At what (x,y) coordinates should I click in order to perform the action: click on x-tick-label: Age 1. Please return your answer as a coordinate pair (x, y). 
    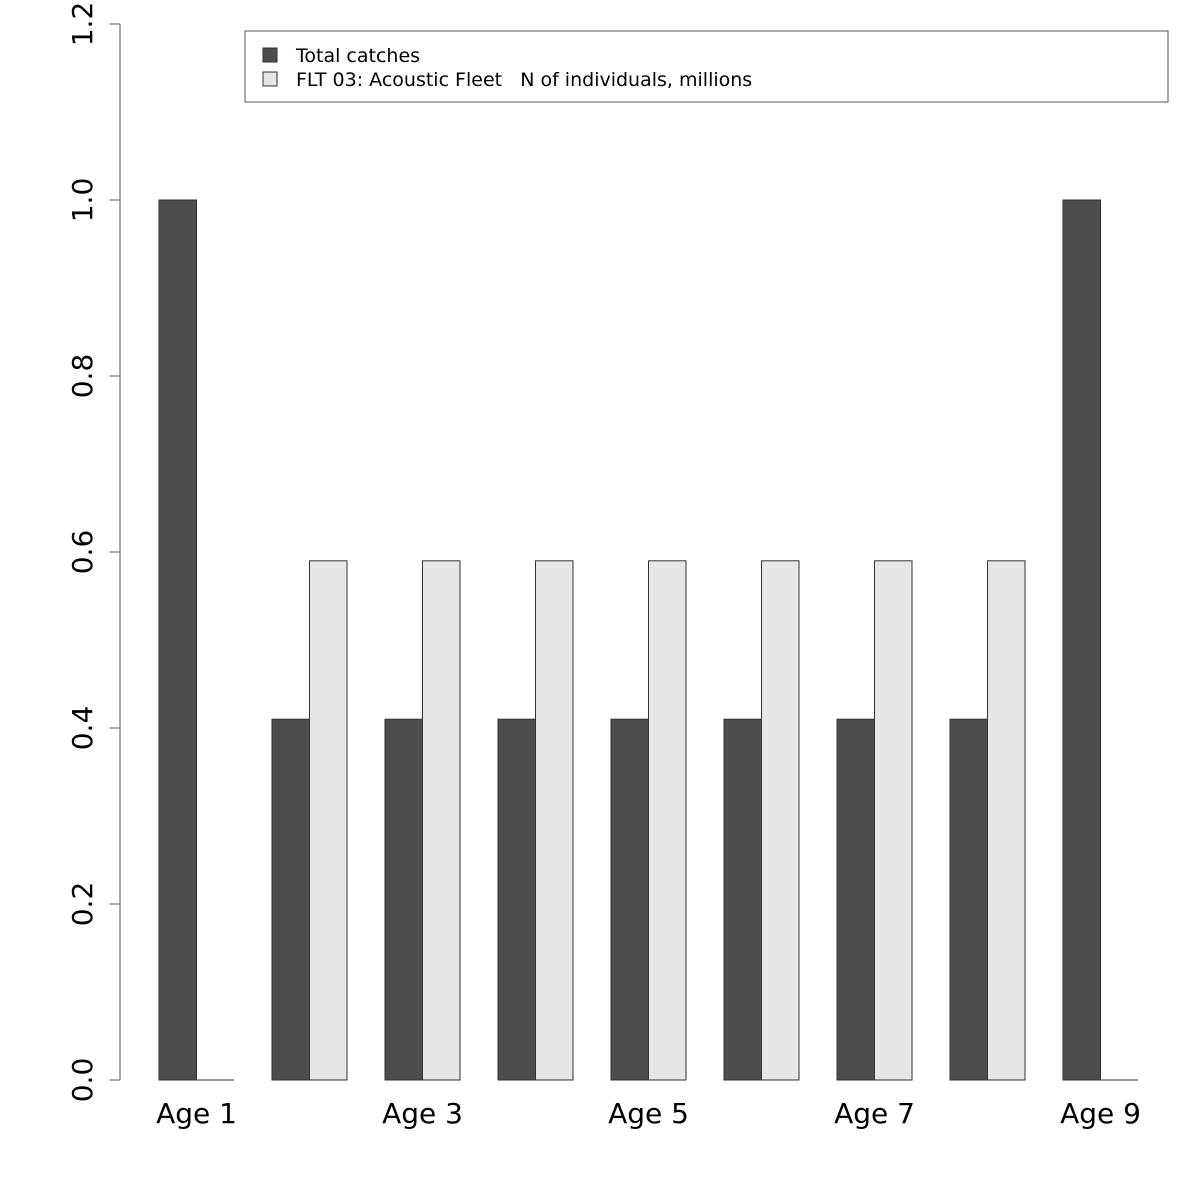
    Looking at the image, I should click on (196, 1113).